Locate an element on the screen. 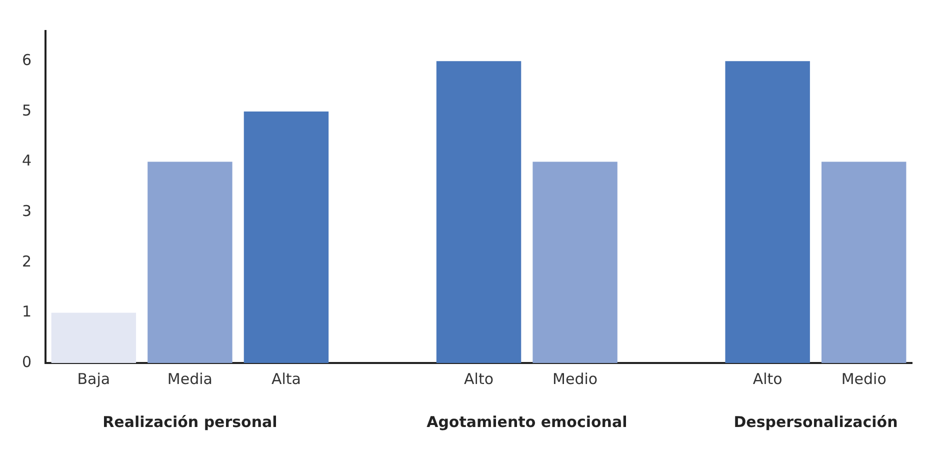  y-tick-label: 0 is located at coordinates (27, 361).